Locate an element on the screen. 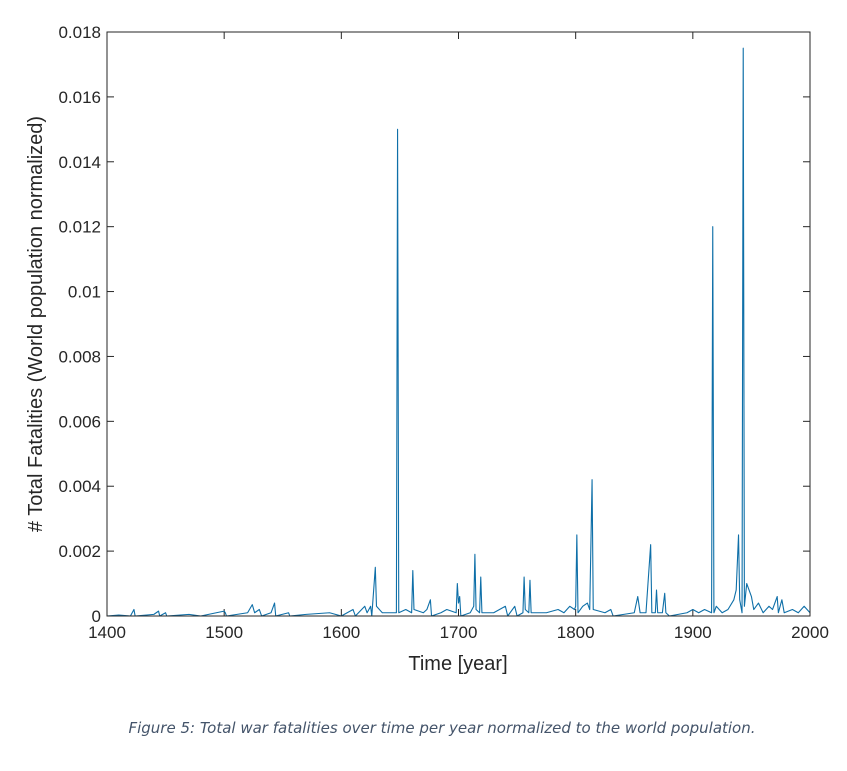 This screenshot has width=847, height=771. x-tick-label: 1800 is located at coordinates (576, 632).